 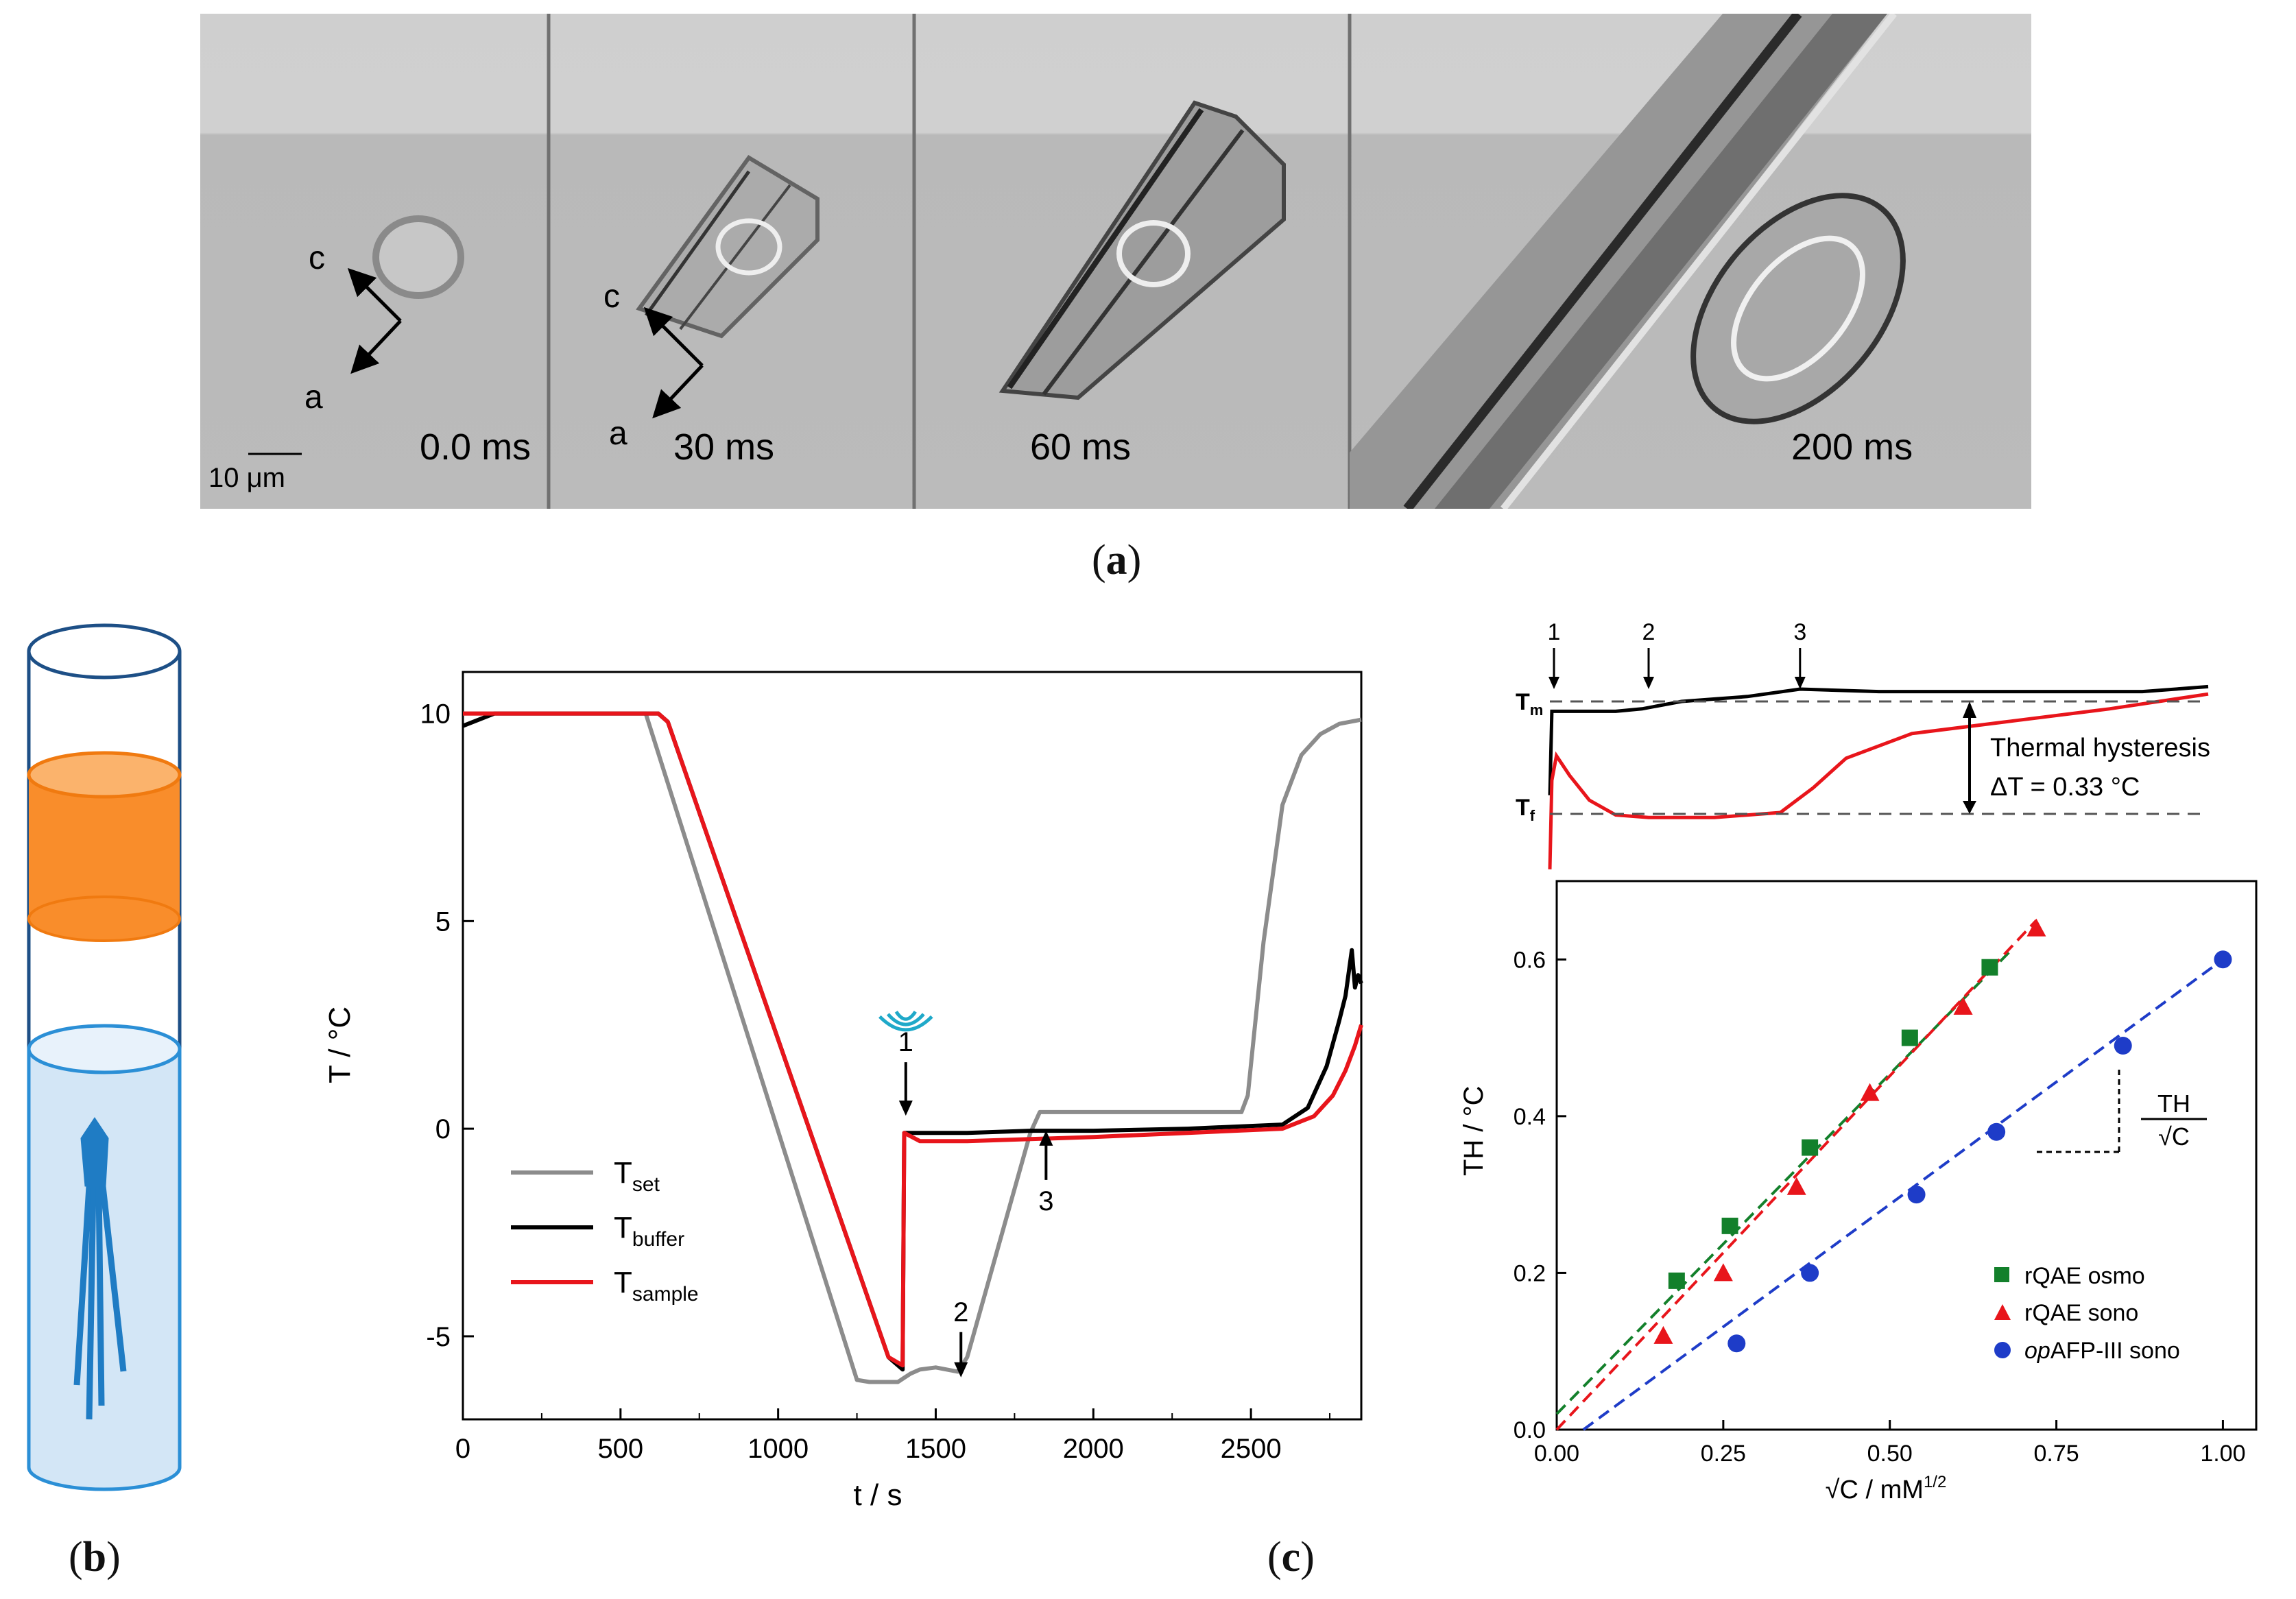 I want to click on time-30ms: 30 ms, so click(x=723, y=447).